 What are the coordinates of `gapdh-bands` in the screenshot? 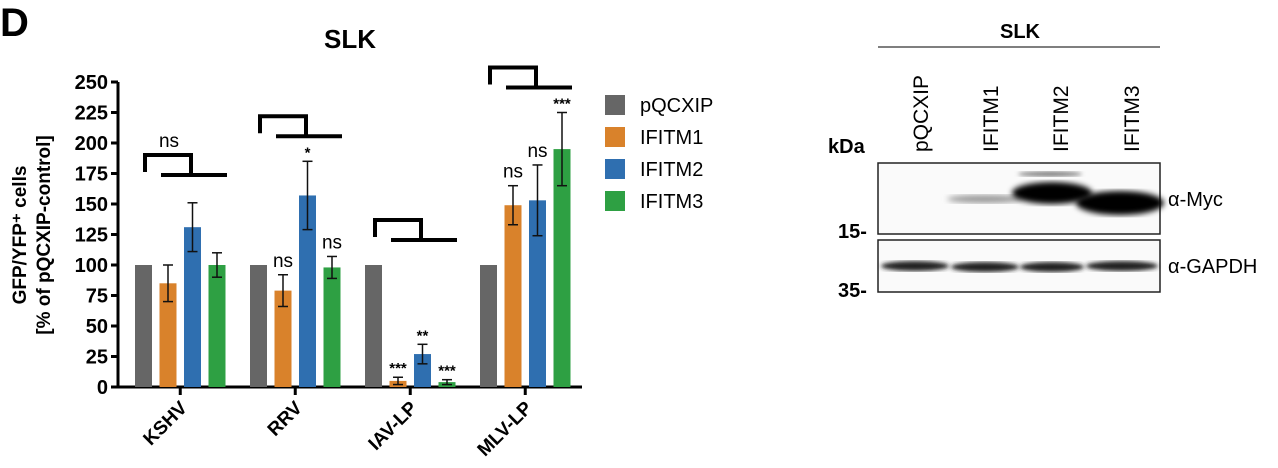 It's located at (1019, 266).